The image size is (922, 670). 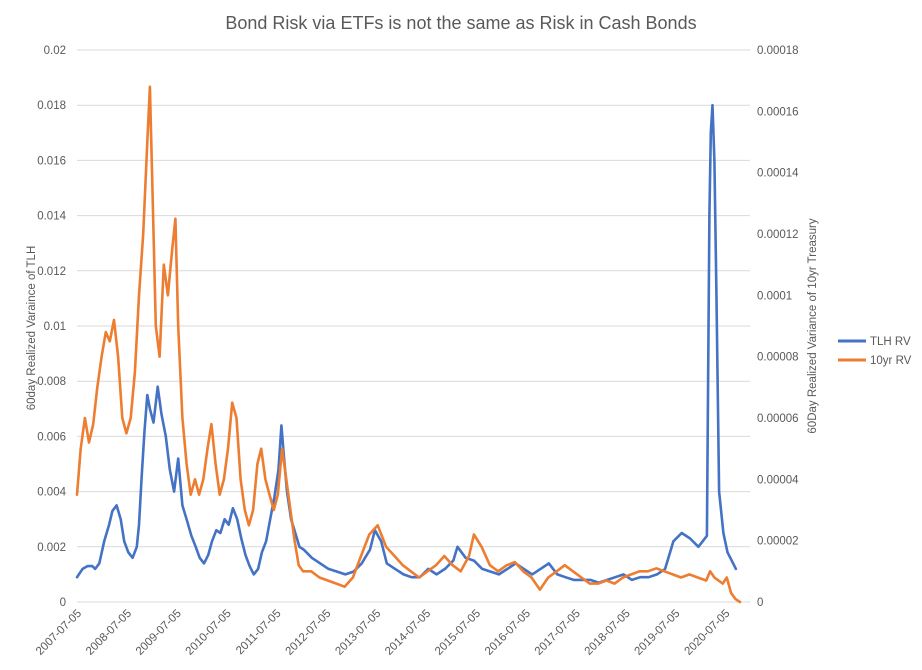 What do you see at coordinates (774, 296) in the screenshot?
I see `y-right-tick-label: 0.0001` at bounding box center [774, 296].